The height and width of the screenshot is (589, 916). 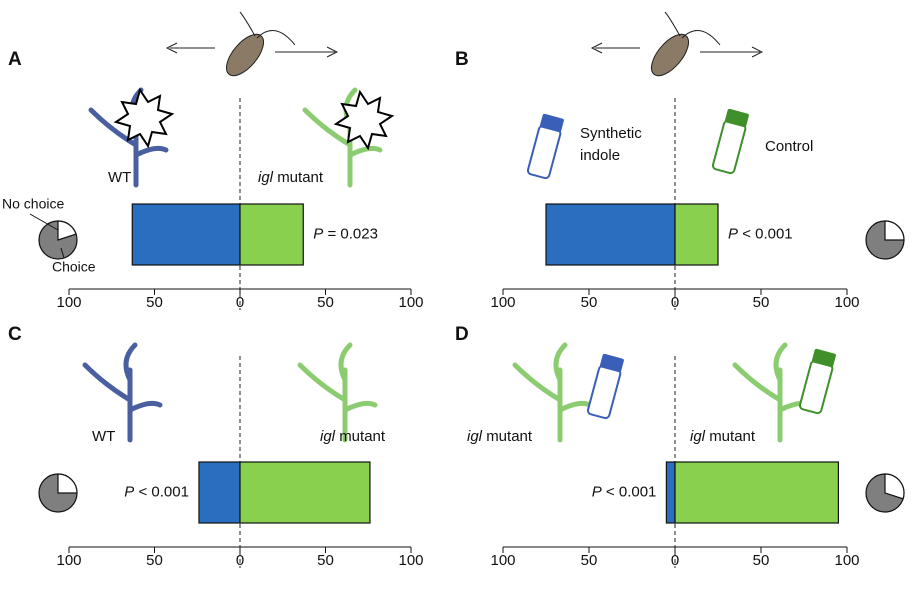 I want to click on panel-letter: A, so click(x=15, y=59).